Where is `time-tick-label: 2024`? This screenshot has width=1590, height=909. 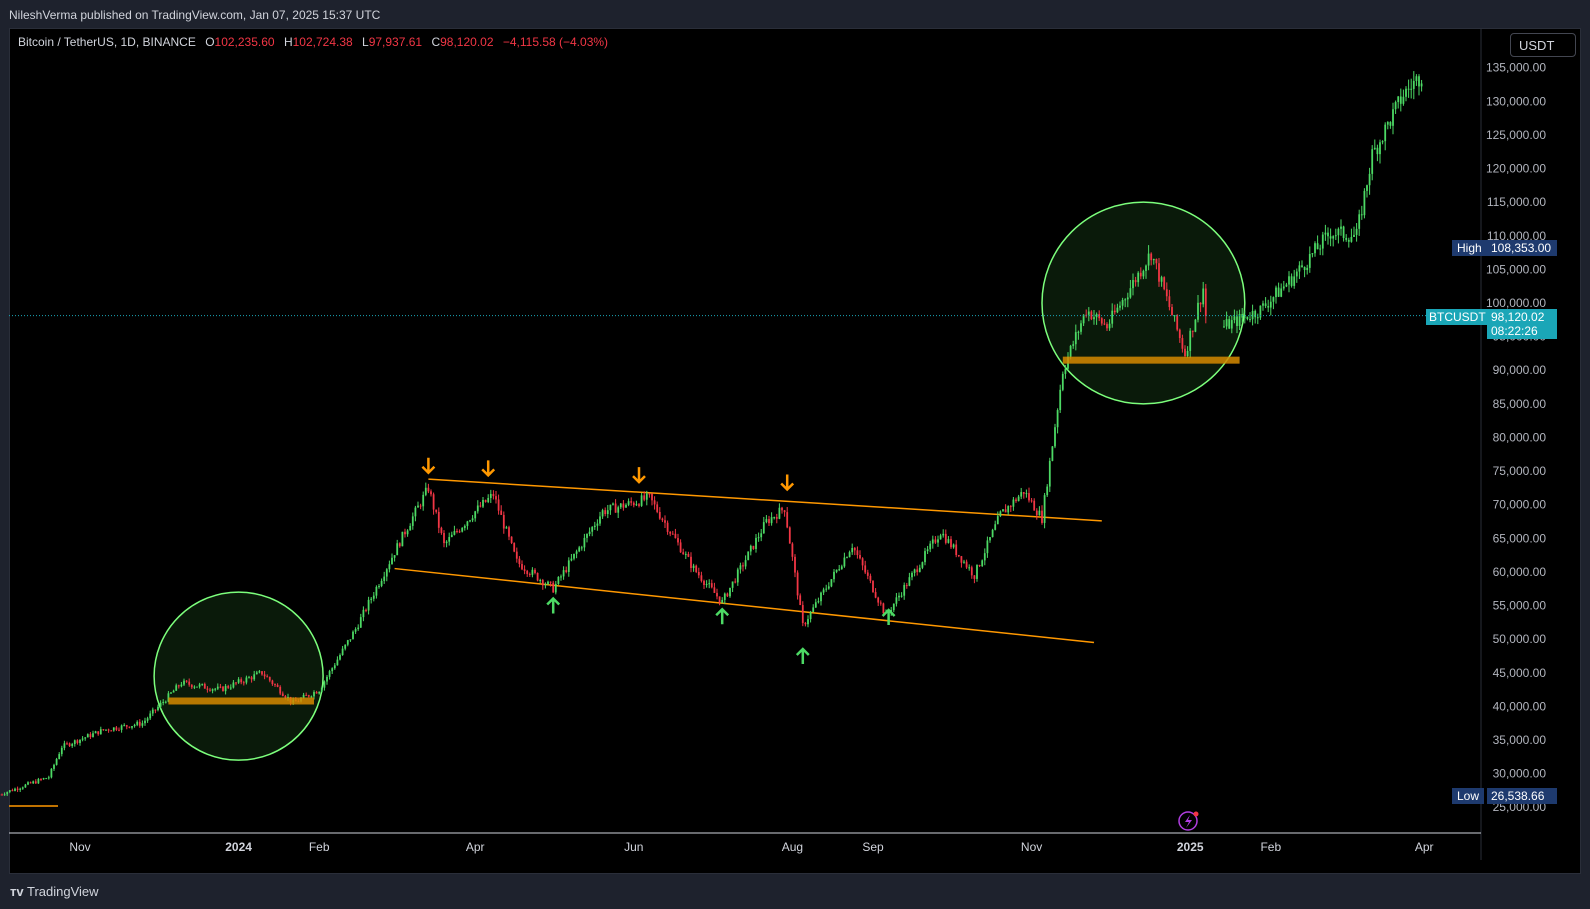
time-tick-label: 2024 is located at coordinates (238, 847).